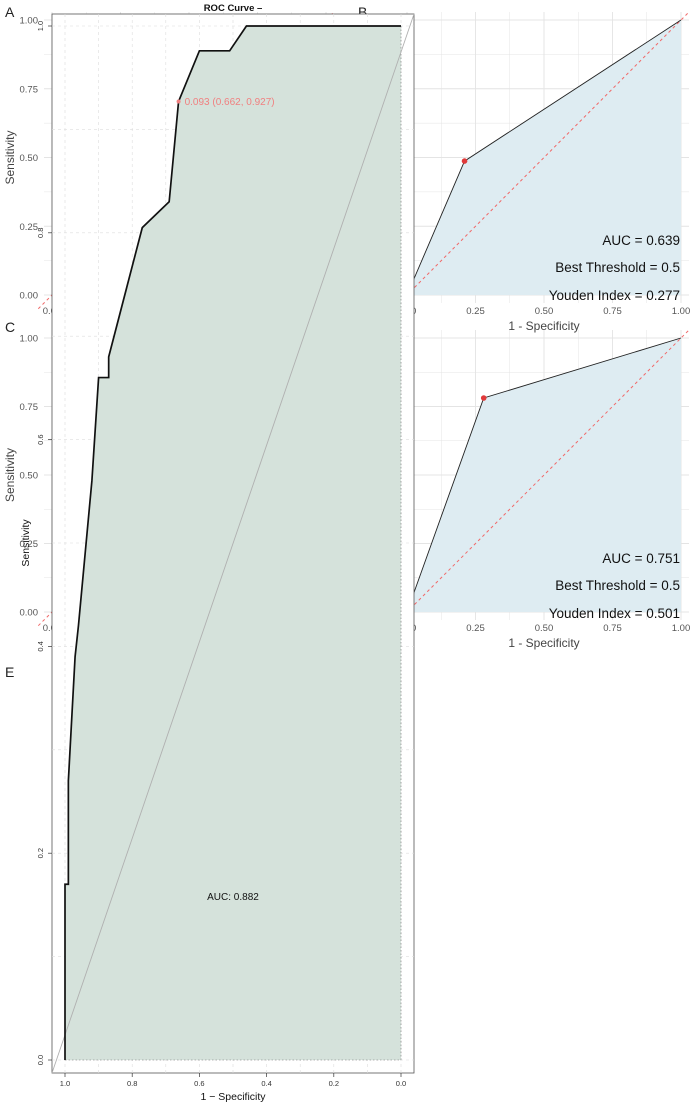 Image resolution: width=698 pixels, height=1108 pixels. I want to click on auc-annotation: AUC = 0.639, so click(641, 240).